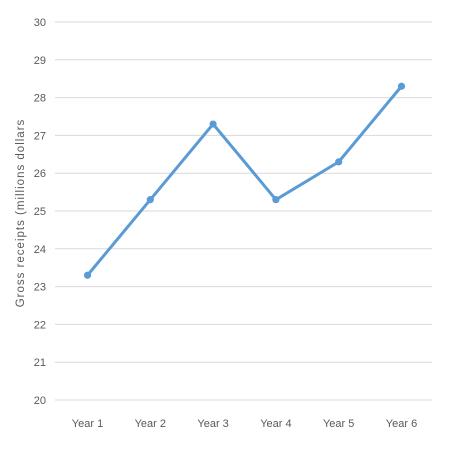  Describe the element at coordinates (40, 250) in the screenshot. I see `y-tick-label: 24` at that location.